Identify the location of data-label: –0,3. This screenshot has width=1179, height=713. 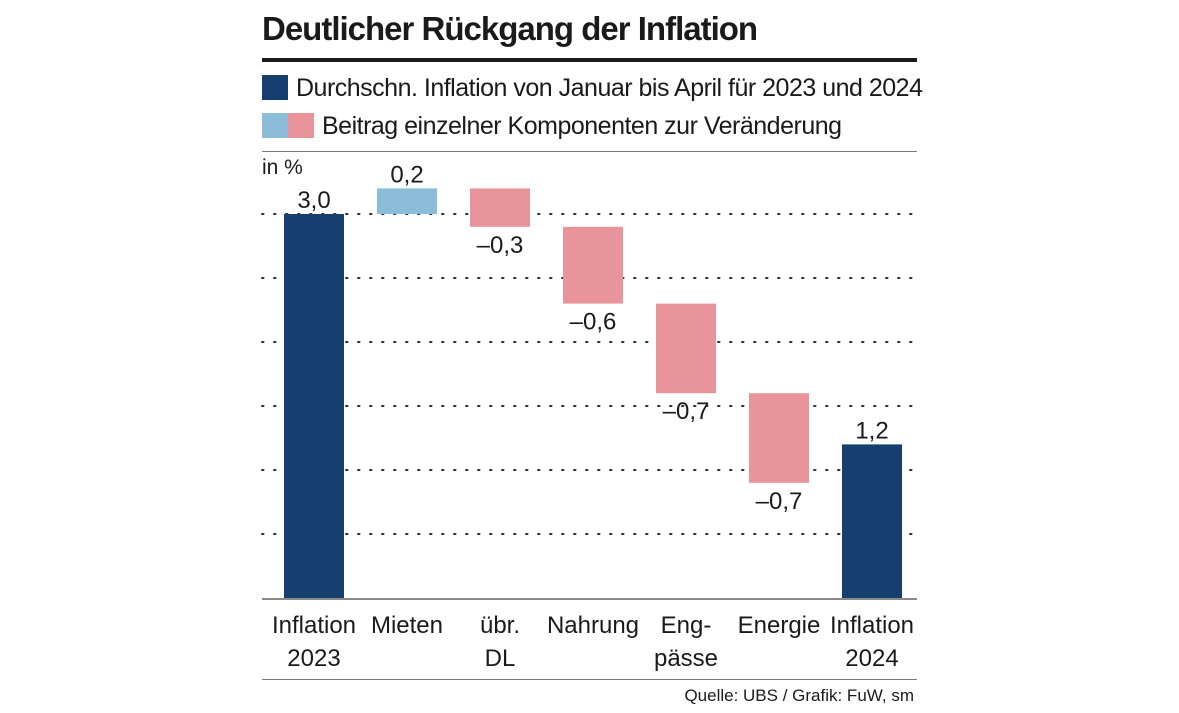
(500, 245).